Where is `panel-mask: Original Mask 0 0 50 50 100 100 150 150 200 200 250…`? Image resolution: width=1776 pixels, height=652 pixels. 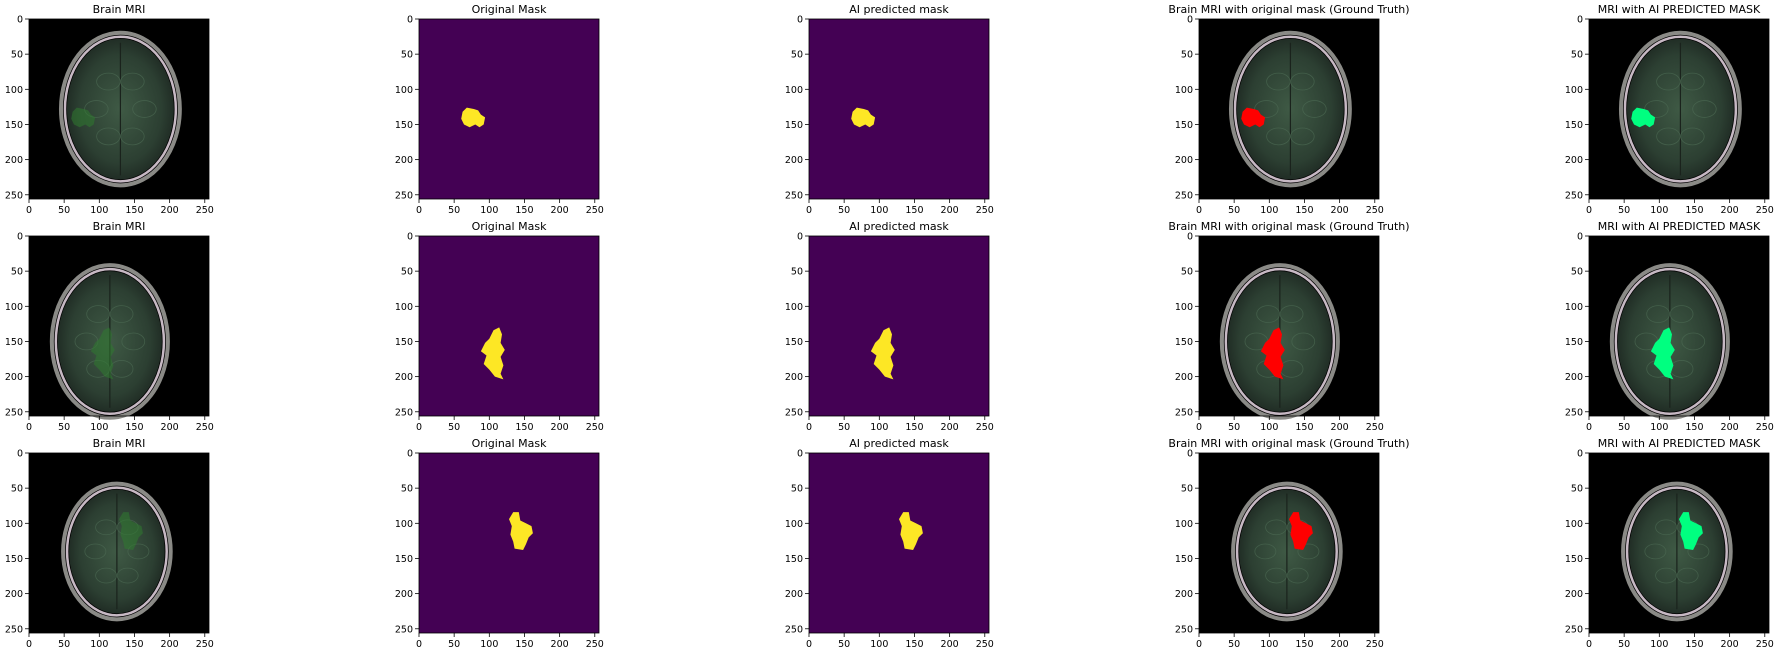
panel-mask: Original Mask 0 0 50 50 100 100 150 150 200 200 250… is located at coordinates (499, 326).